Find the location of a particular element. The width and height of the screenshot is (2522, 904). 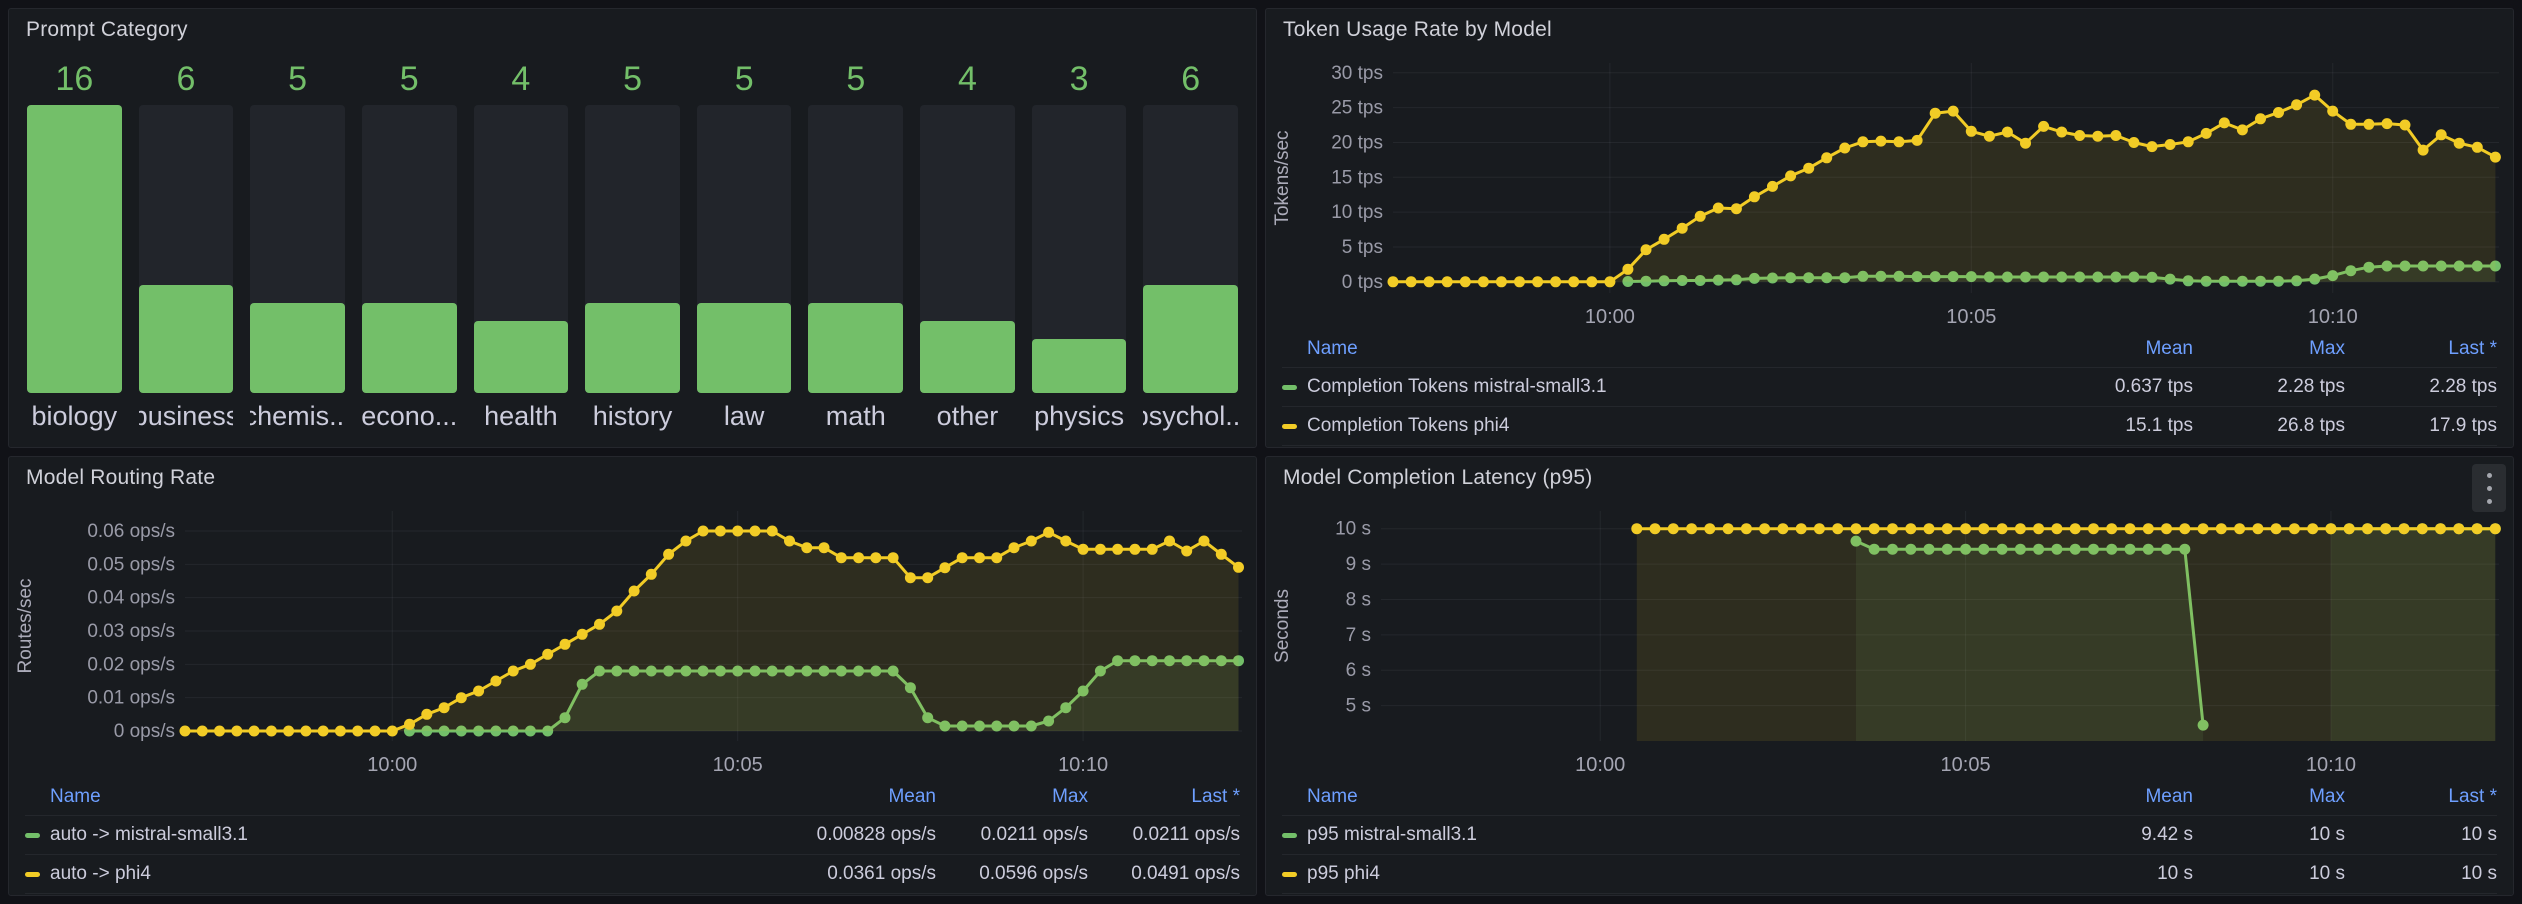

bar-category-label: history is located at coordinates (632, 415).